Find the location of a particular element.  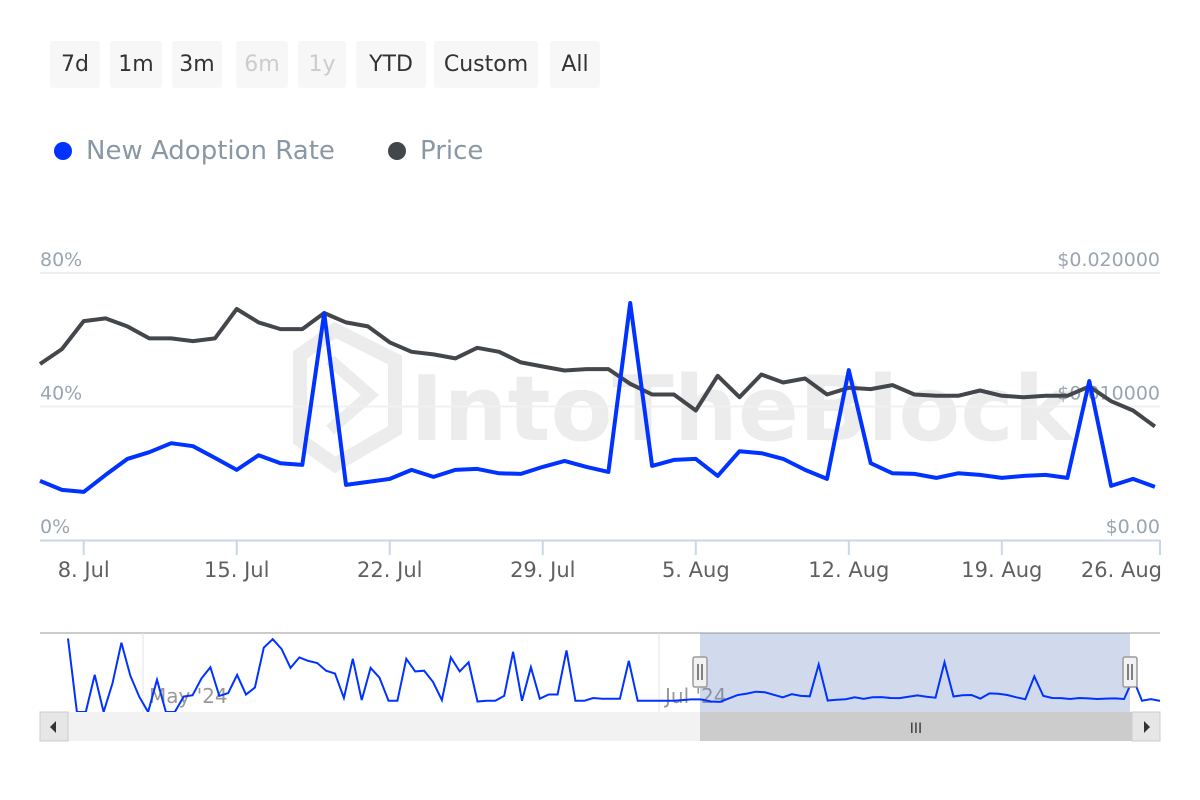

triangle-left-icon is located at coordinates (53, 727).